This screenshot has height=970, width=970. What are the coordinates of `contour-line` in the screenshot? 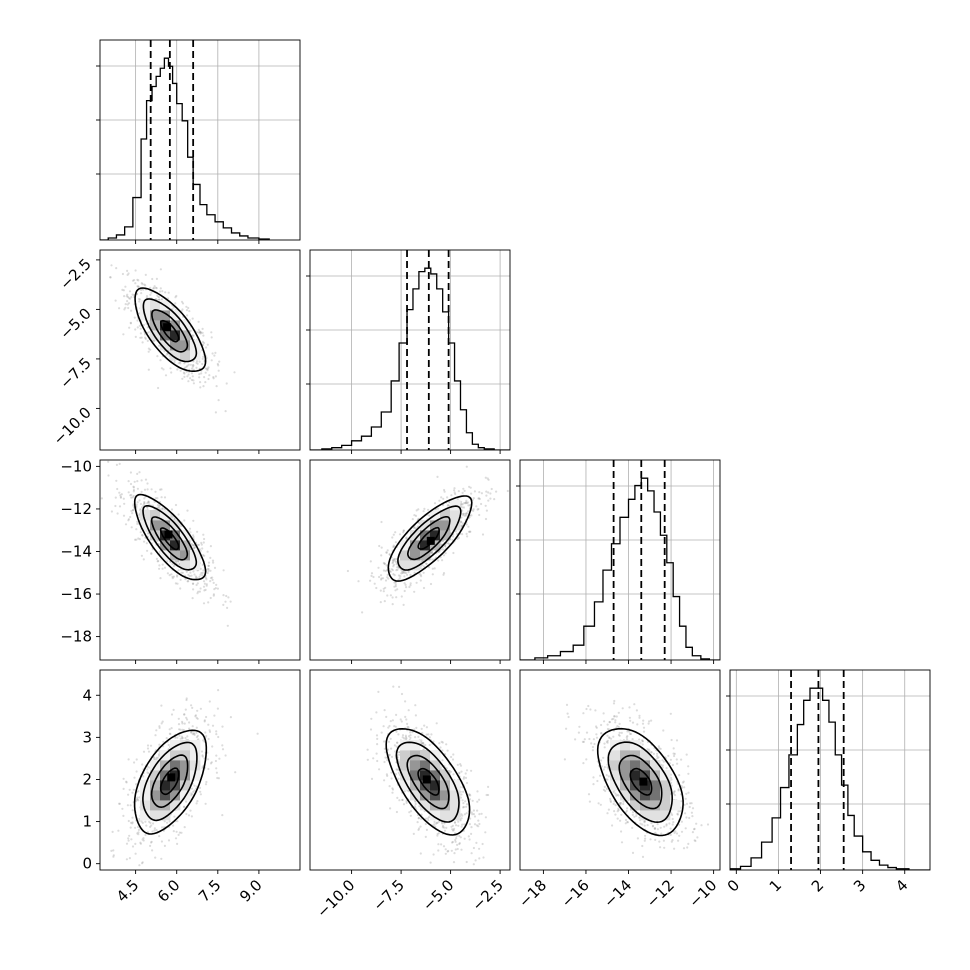 It's located at (169, 781).